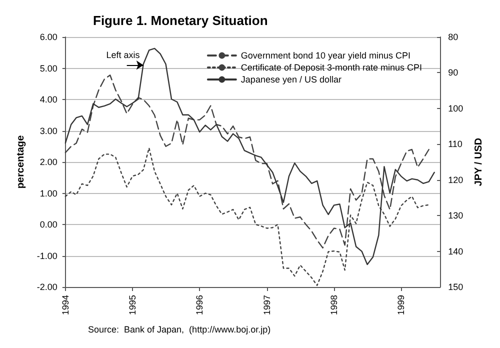  Describe the element at coordinates (479, 162) in the screenshot. I see `y2-axis-title: JPY / USD` at that location.